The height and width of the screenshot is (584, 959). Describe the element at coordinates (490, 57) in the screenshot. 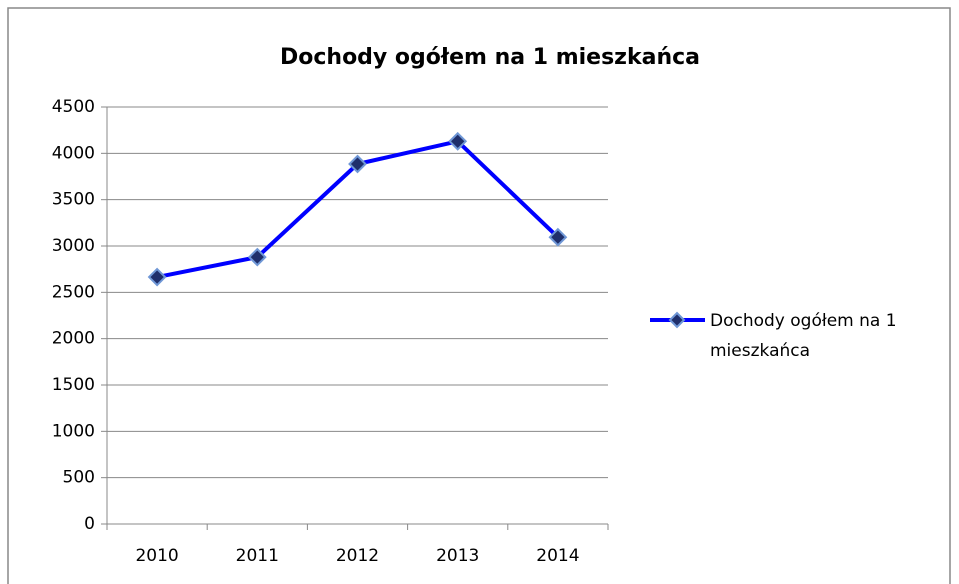

I see `chart-title: Dochody ogółem na 1 mieszkańca` at that location.